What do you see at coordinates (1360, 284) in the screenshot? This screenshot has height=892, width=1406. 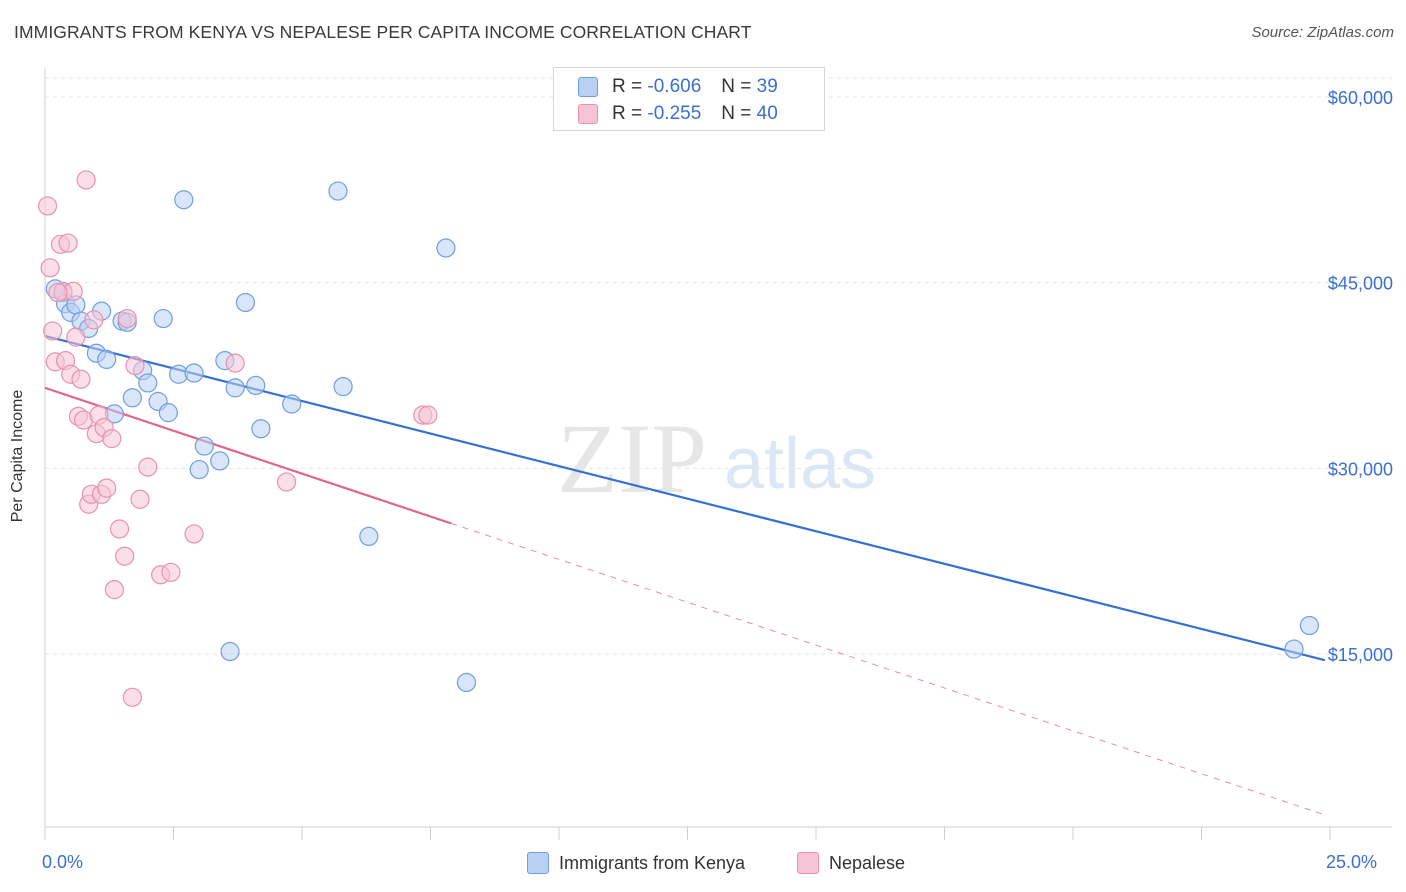 I see `y-tick-label: $45,000` at bounding box center [1360, 284].